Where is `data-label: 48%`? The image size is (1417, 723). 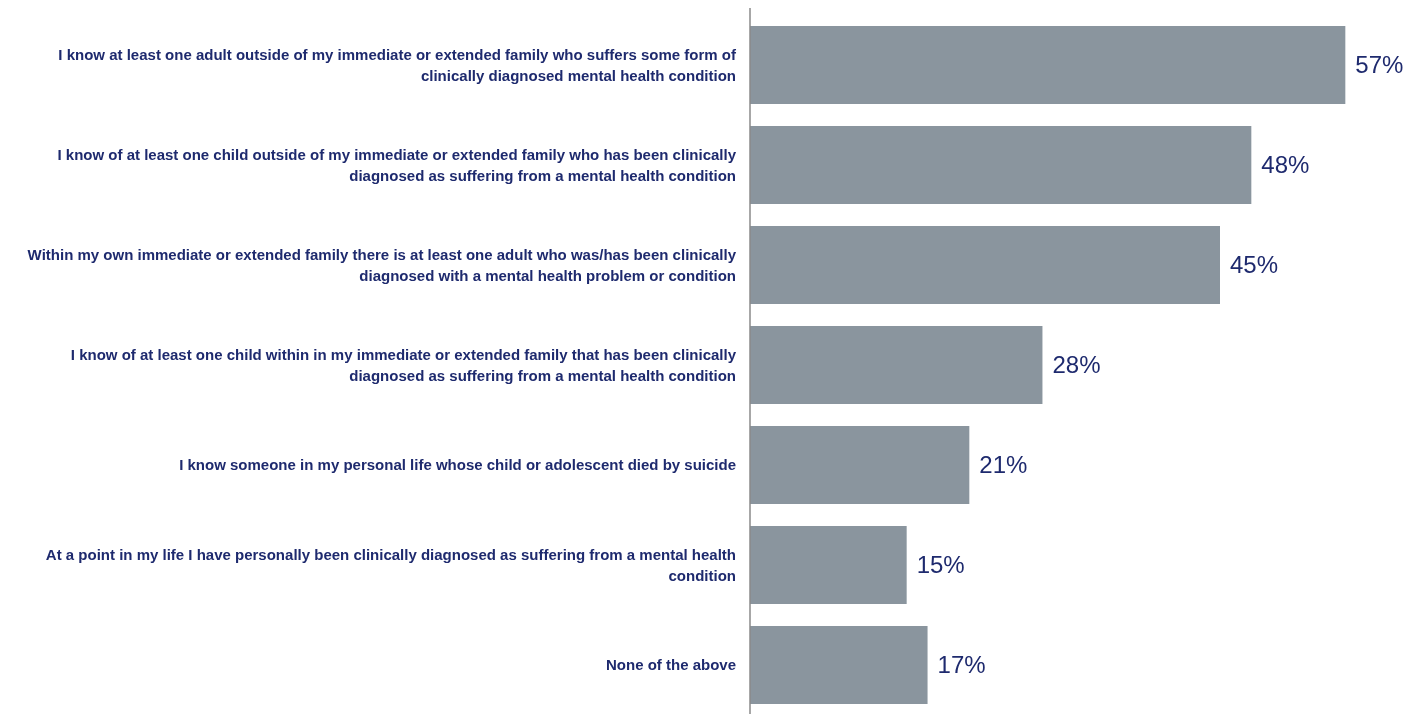
data-label: 48% is located at coordinates (1285, 165).